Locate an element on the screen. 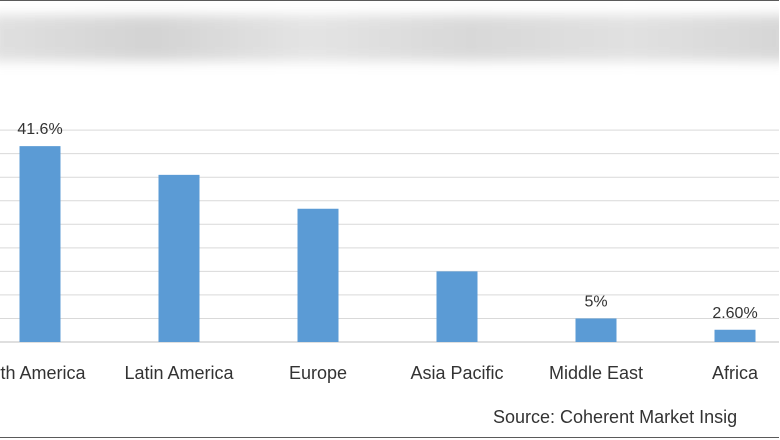 The width and height of the screenshot is (780, 440). bar-africa is located at coordinates (735, 335).